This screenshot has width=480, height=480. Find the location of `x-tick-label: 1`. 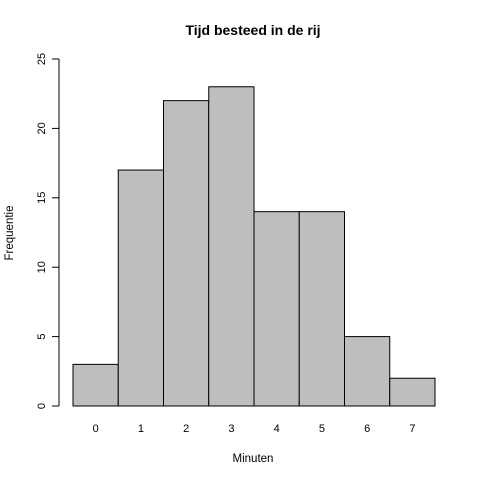

x-tick-label: 1 is located at coordinates (141, 429).